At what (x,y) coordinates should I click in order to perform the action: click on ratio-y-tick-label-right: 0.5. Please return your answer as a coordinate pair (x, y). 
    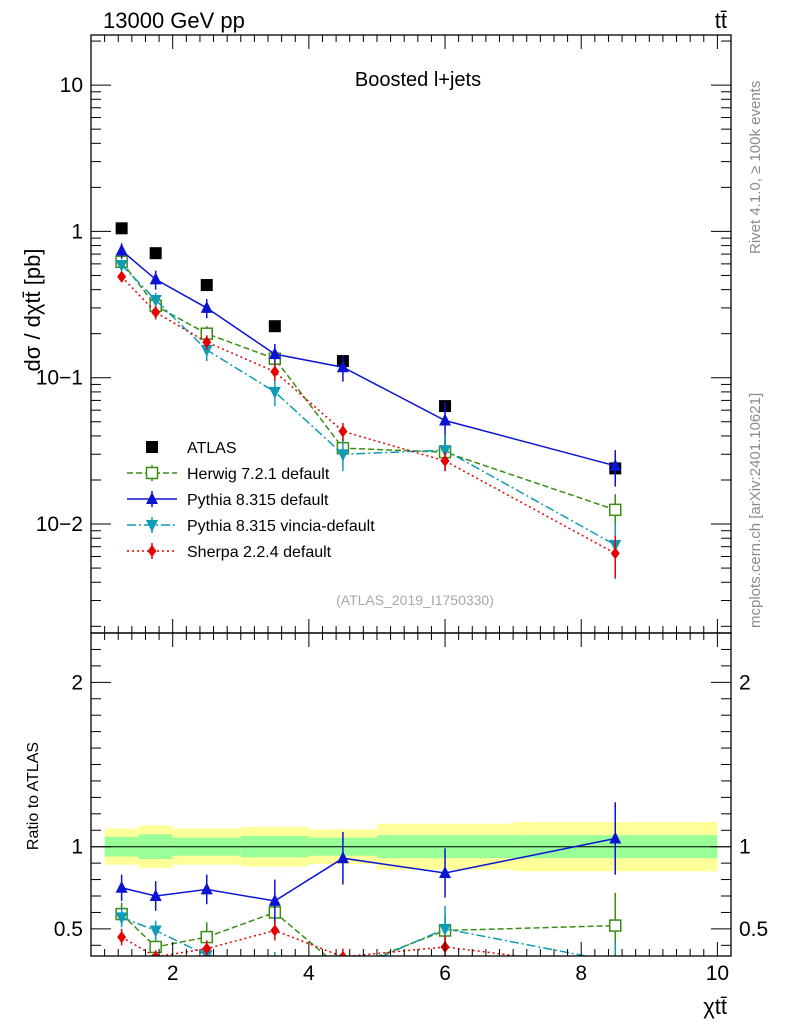
    Looking at the image, I should click on (753, 929).